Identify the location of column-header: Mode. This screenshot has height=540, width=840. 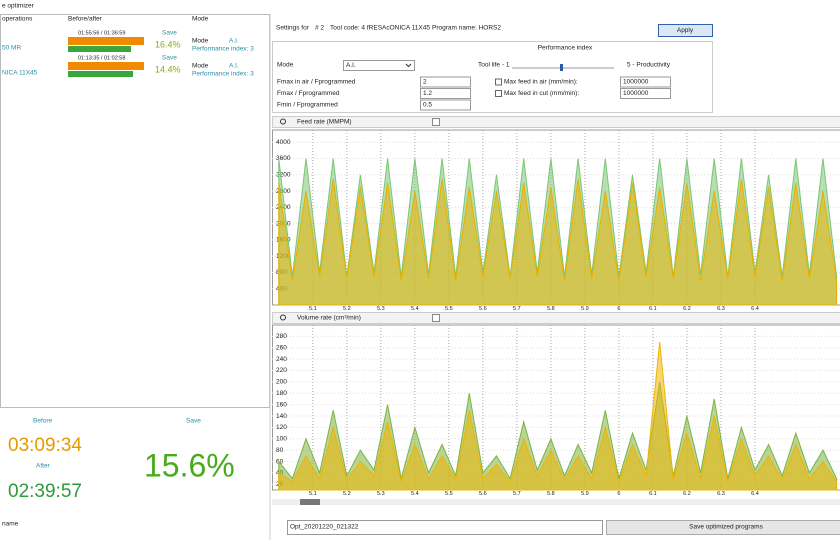
(200, 19).